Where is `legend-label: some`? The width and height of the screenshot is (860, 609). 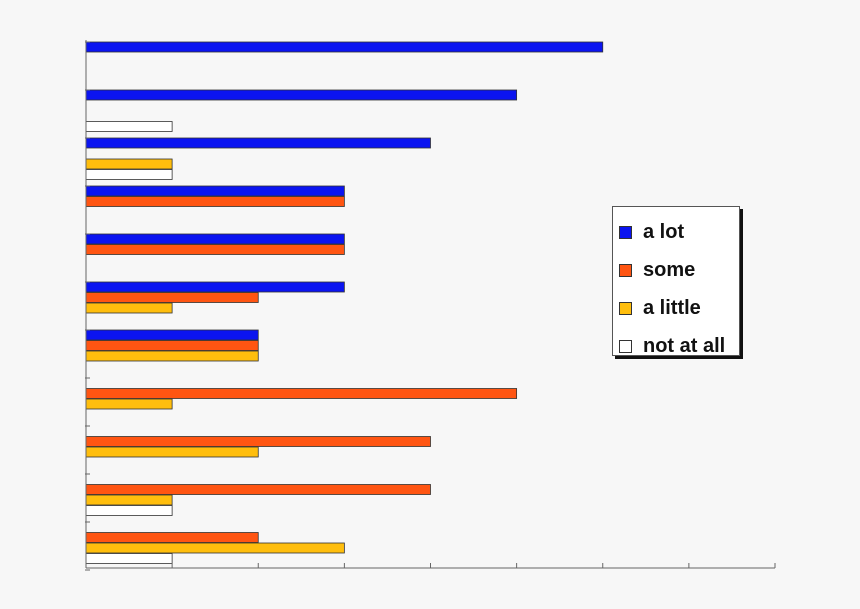
legend-label: some is located at coordinates (669, 269).